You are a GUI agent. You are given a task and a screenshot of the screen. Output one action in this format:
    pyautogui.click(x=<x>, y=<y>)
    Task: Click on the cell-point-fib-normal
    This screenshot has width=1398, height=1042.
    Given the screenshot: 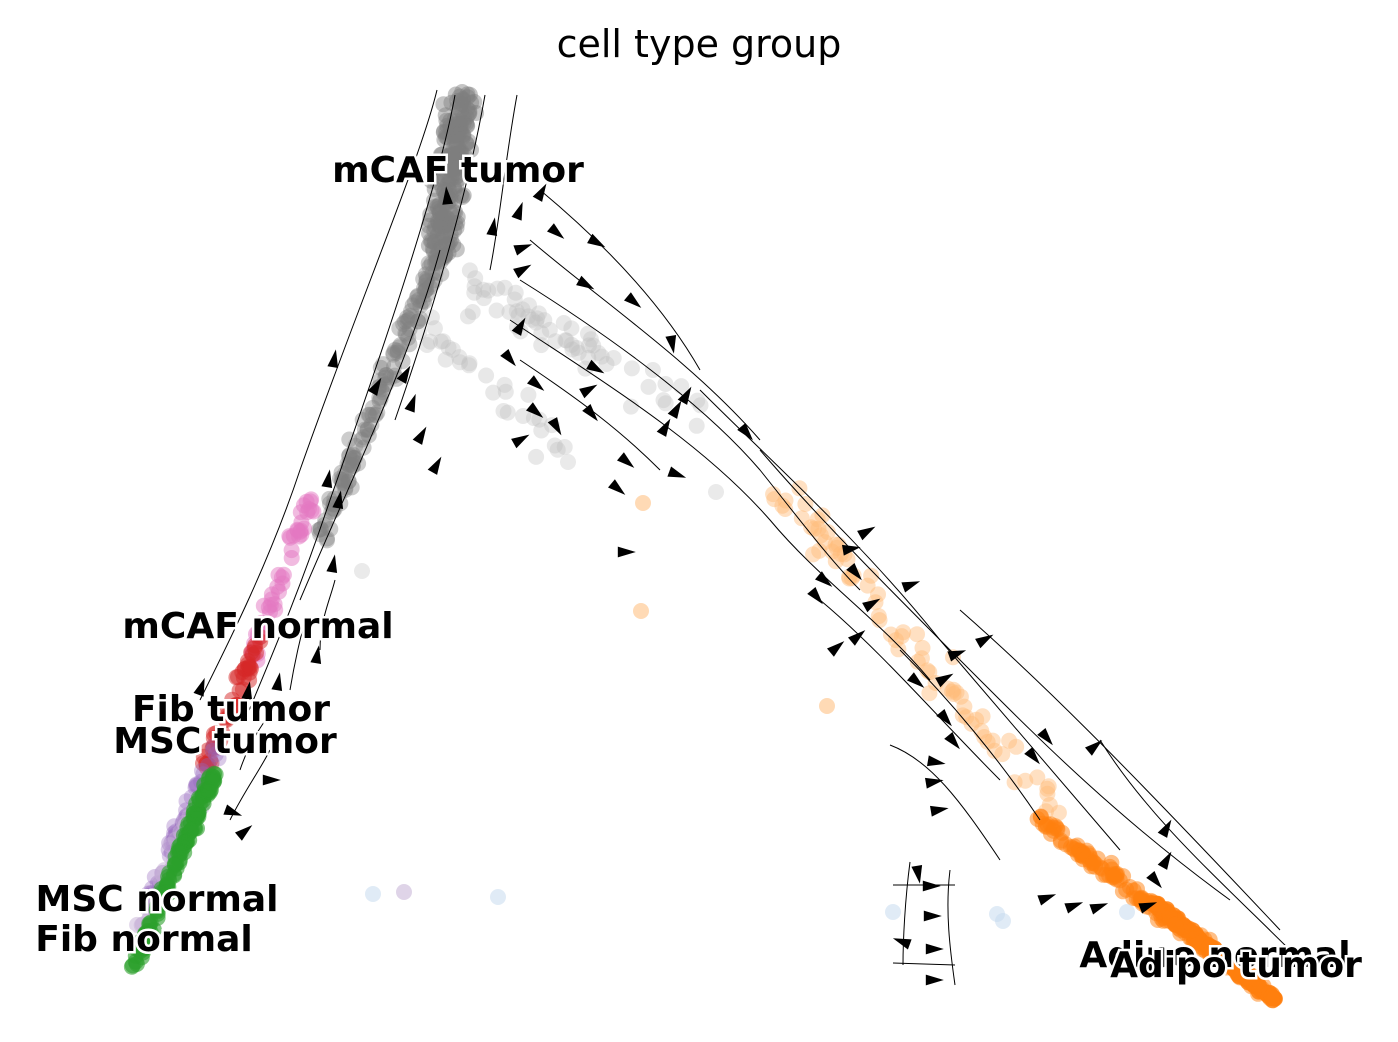 What is the action you would take?
    pyautogui.click(x=168, y=876)
    